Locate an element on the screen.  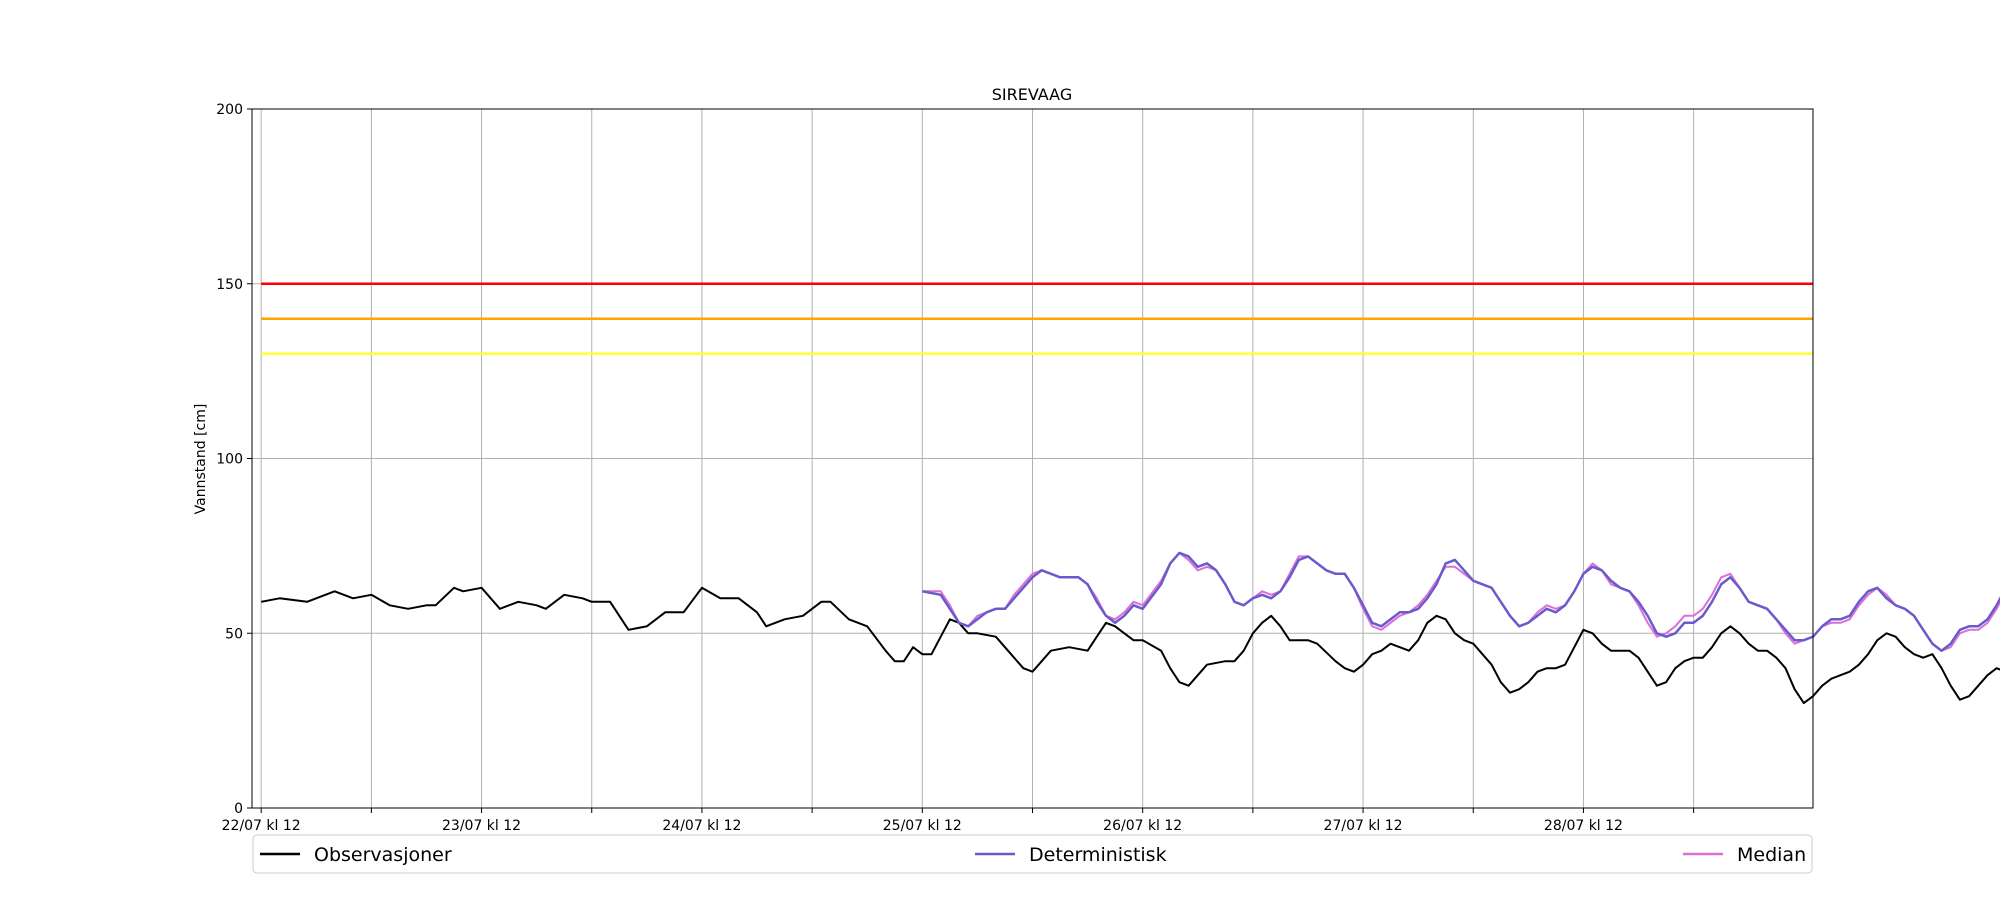
y-tick-label: 200 is located at coordinates (229, 110).